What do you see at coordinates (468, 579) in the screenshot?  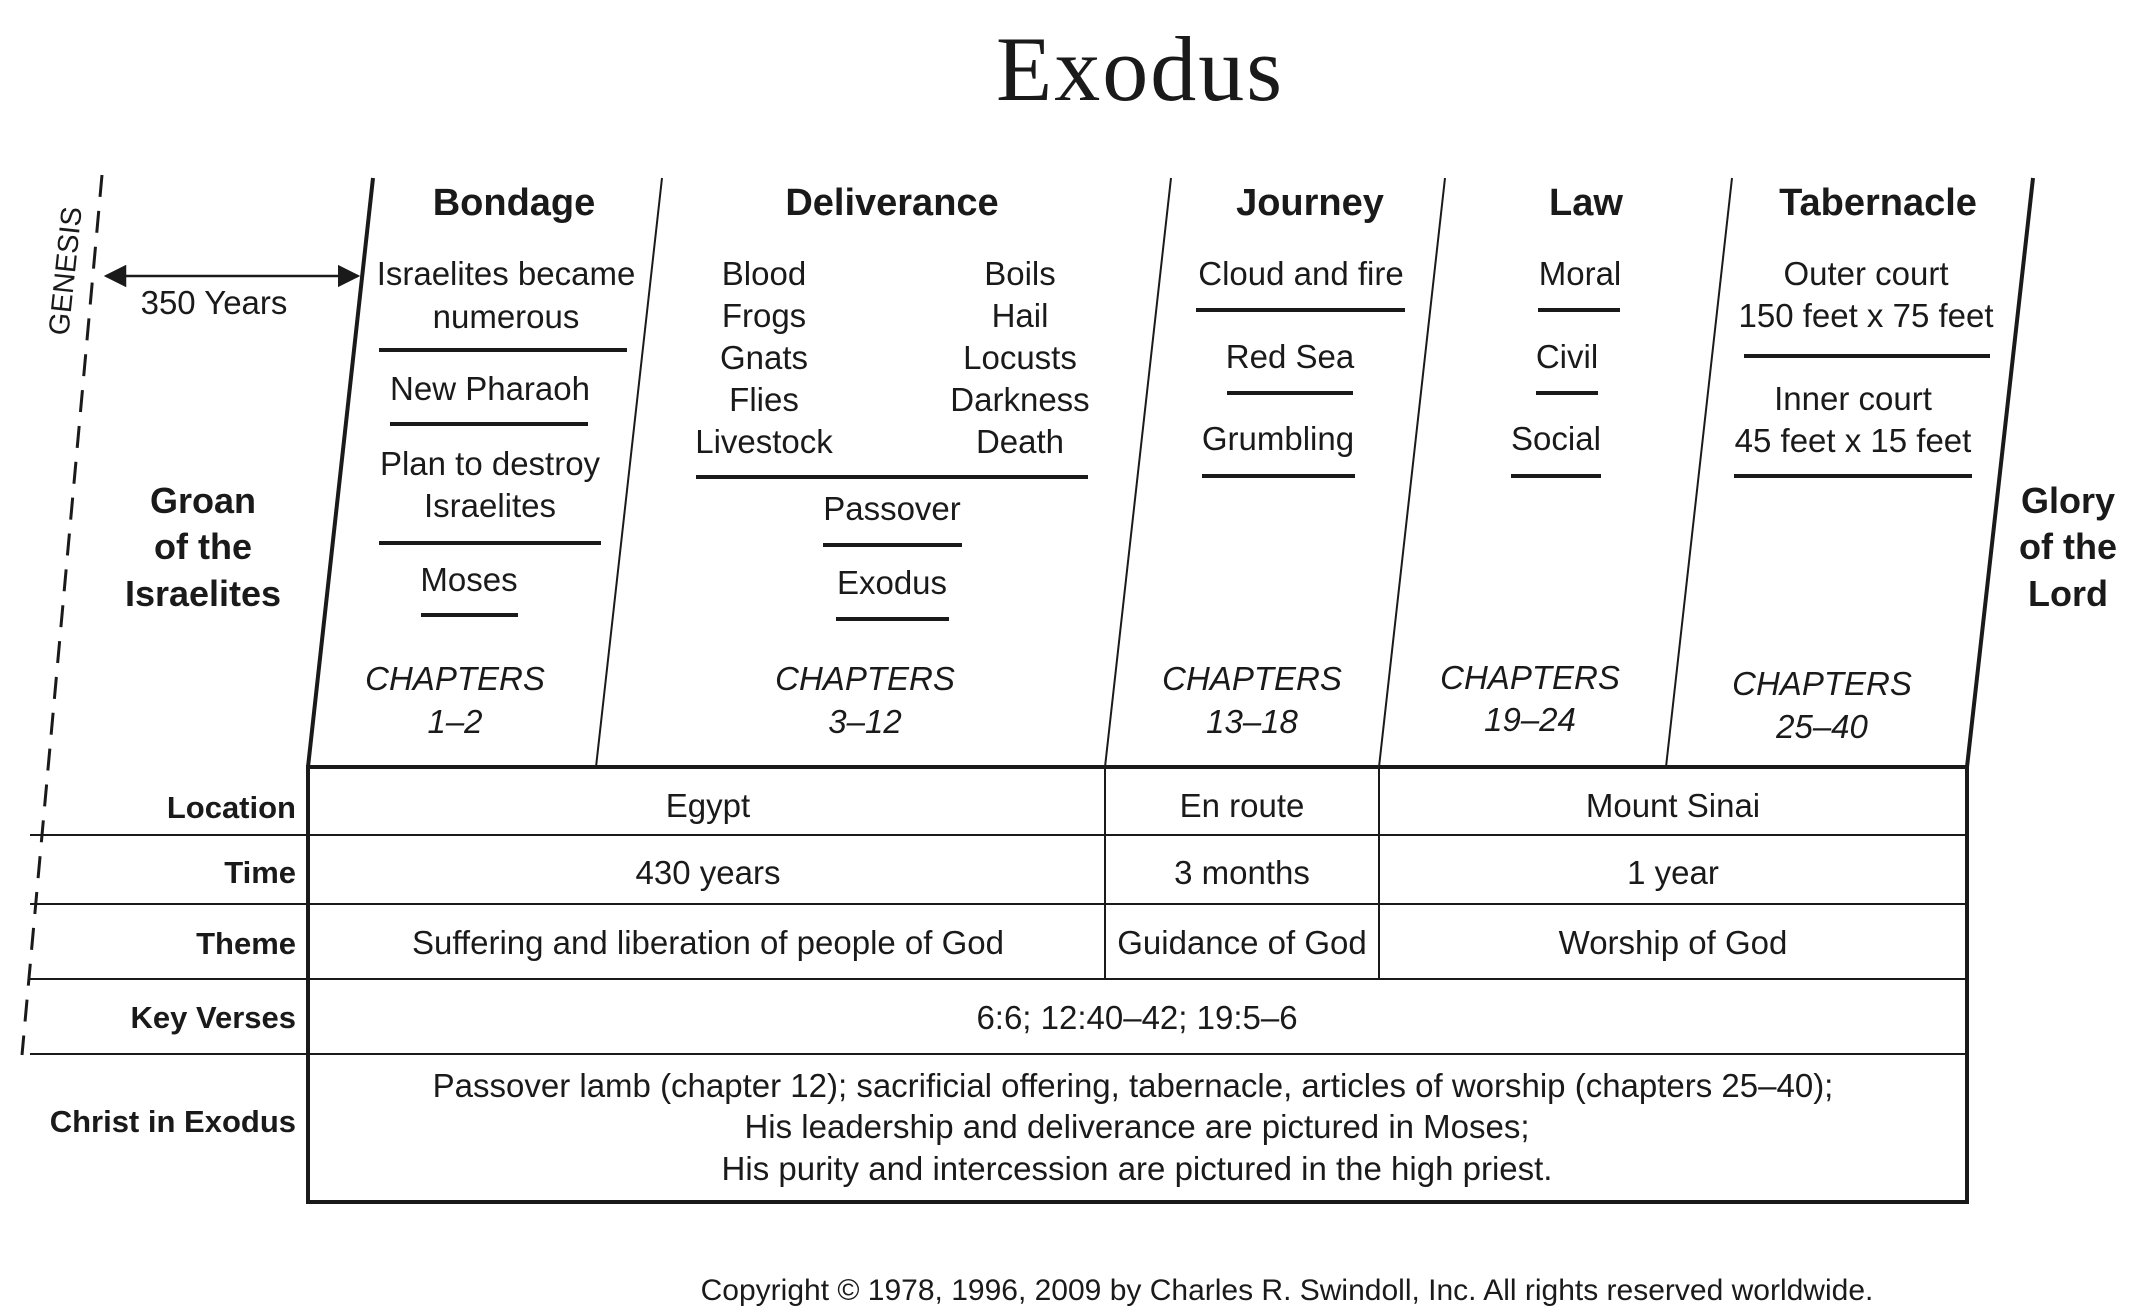 I see `svg-text: Moses` at bounding box center [468, 579].